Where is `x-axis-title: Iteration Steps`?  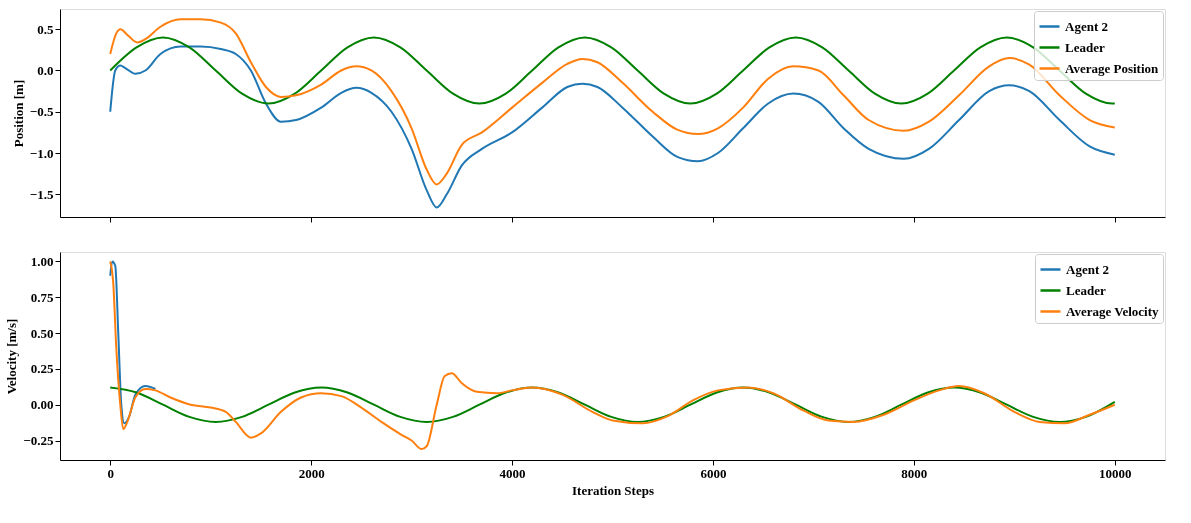 x-axis-title: Iteration Steps is located at coordinates (613, 490).